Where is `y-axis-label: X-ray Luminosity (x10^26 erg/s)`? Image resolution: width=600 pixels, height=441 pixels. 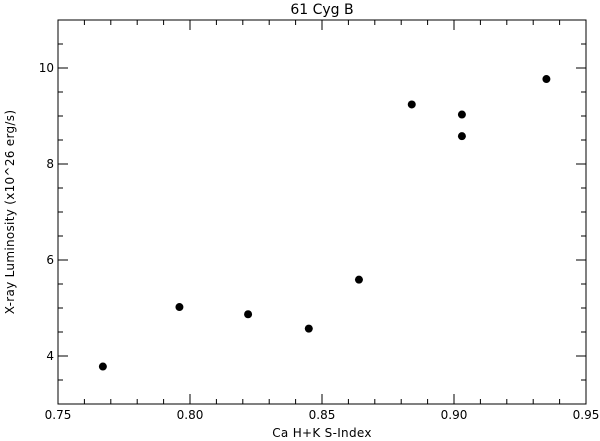 y-axis-label: X-ray Luminosity (x10^26 erg/s) is located at coordinates (10, 212).